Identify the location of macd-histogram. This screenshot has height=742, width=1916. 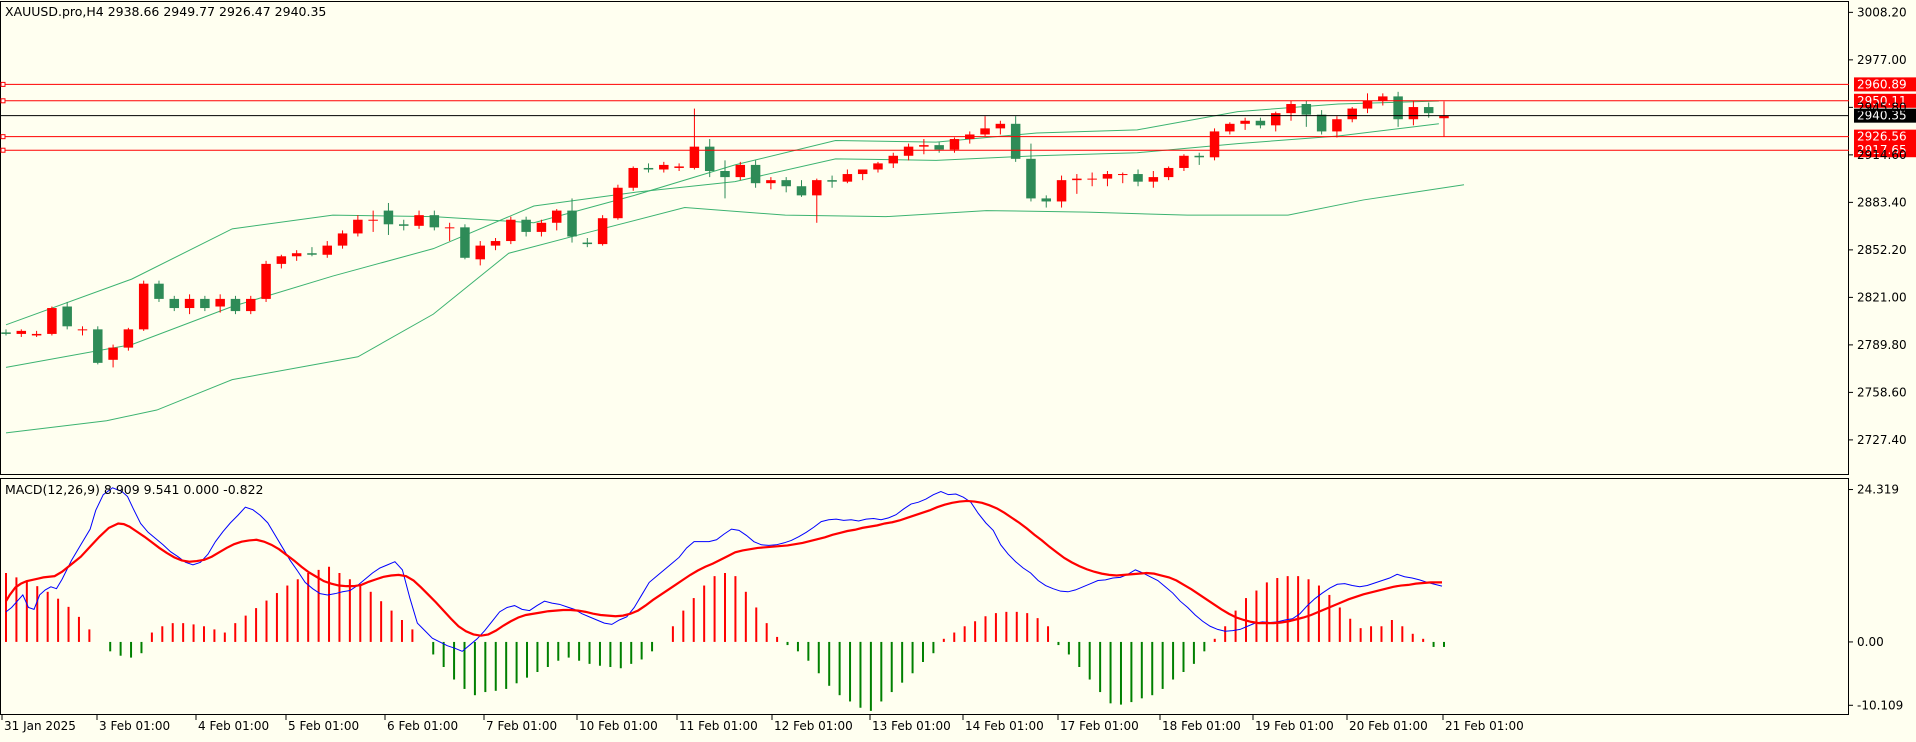
(725, 638).